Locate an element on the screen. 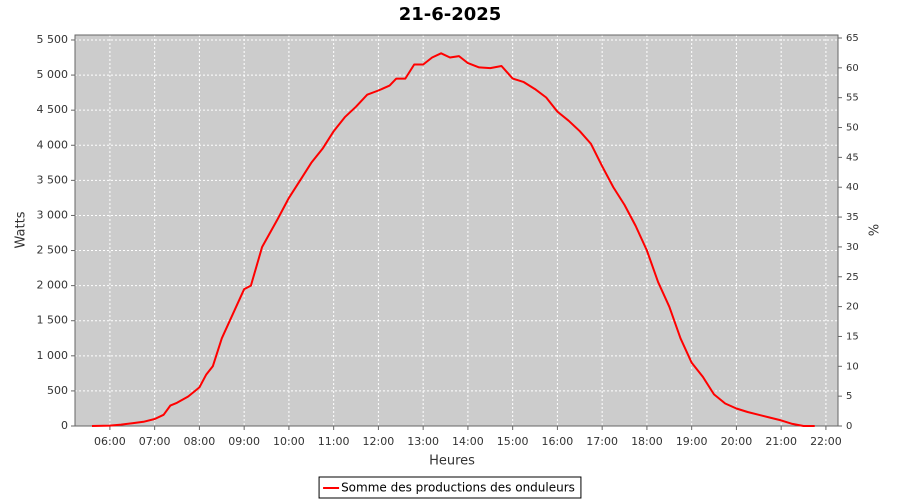 The height and width of the screenshot is (500, 900). x-tick-label: 13:00 is located at coordinates (423, 441).